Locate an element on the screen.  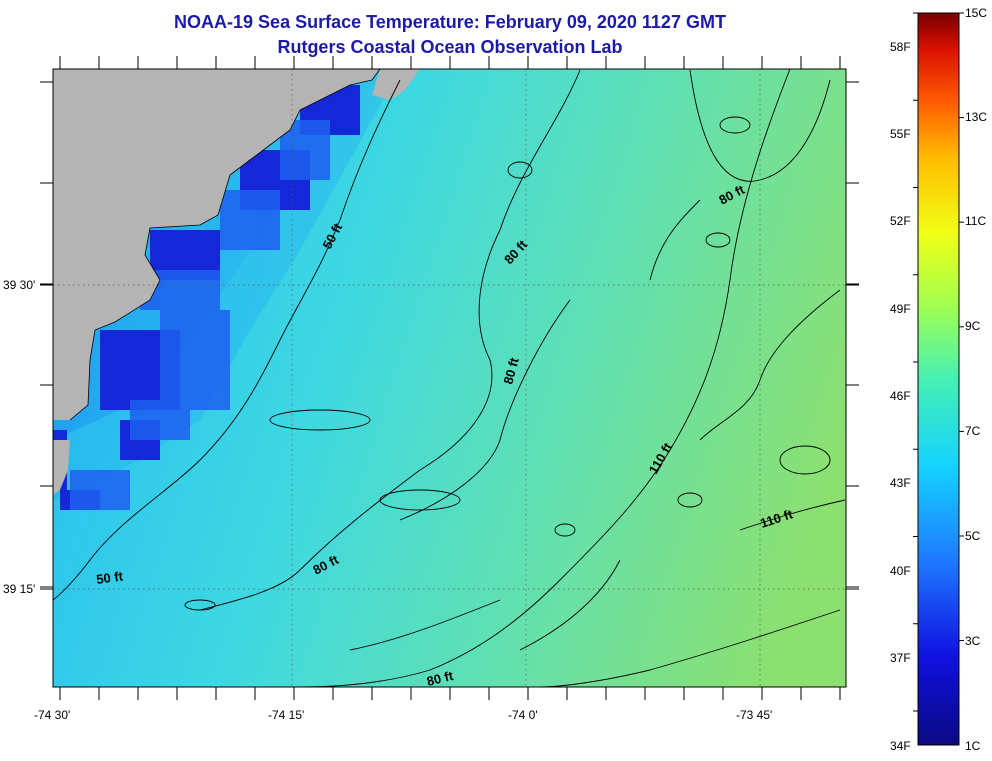
colorbar-c-label: 5C is located at coordinates (973, 536).